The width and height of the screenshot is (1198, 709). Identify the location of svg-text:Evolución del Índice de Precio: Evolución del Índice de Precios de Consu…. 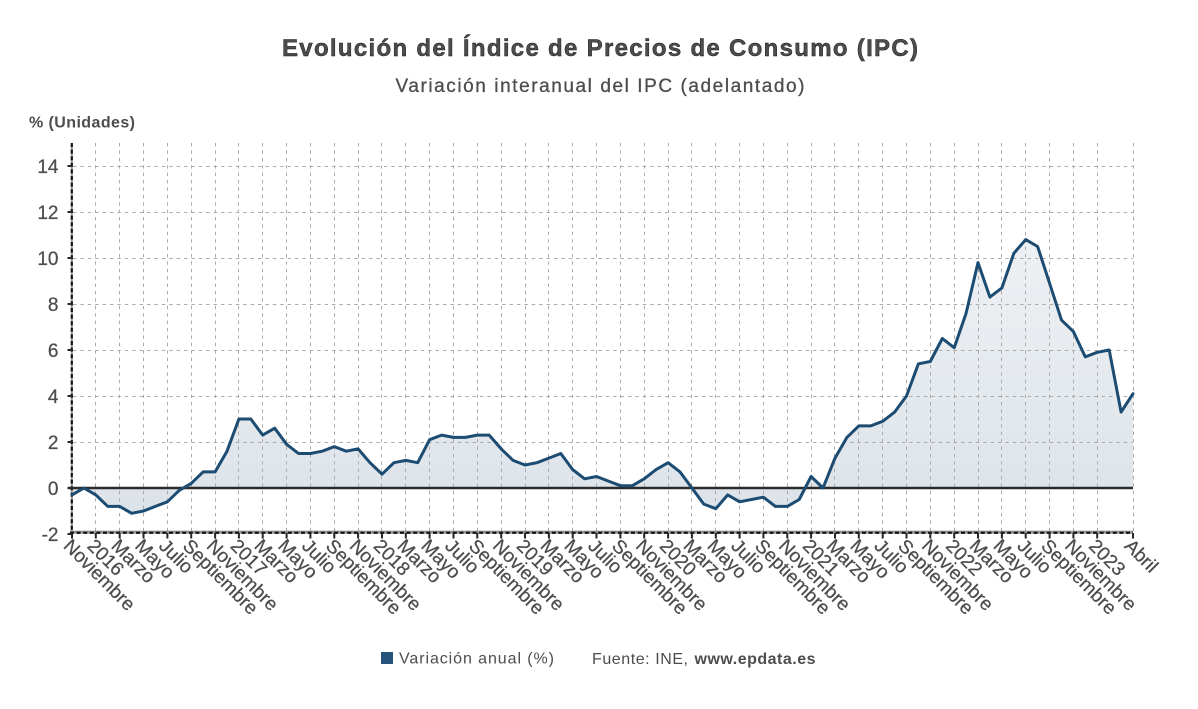
(600, 48).